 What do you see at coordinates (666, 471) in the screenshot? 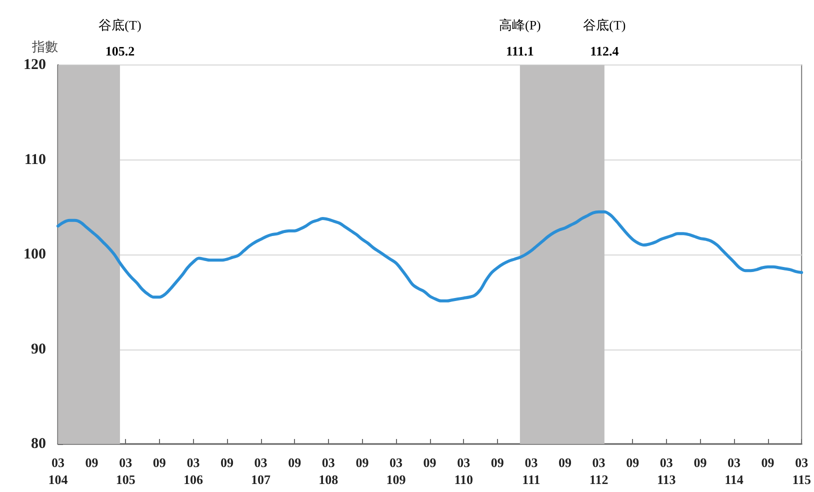
I see `x-tick-label: 03 113` at bounding box center [666, 471].